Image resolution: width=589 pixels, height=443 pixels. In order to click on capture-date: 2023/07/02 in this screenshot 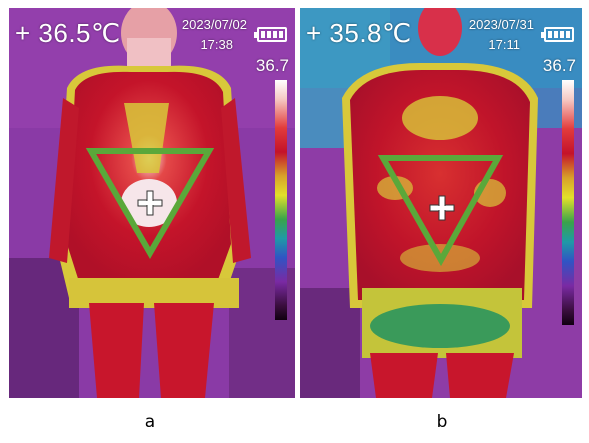, I will do `click(214, 24)`.